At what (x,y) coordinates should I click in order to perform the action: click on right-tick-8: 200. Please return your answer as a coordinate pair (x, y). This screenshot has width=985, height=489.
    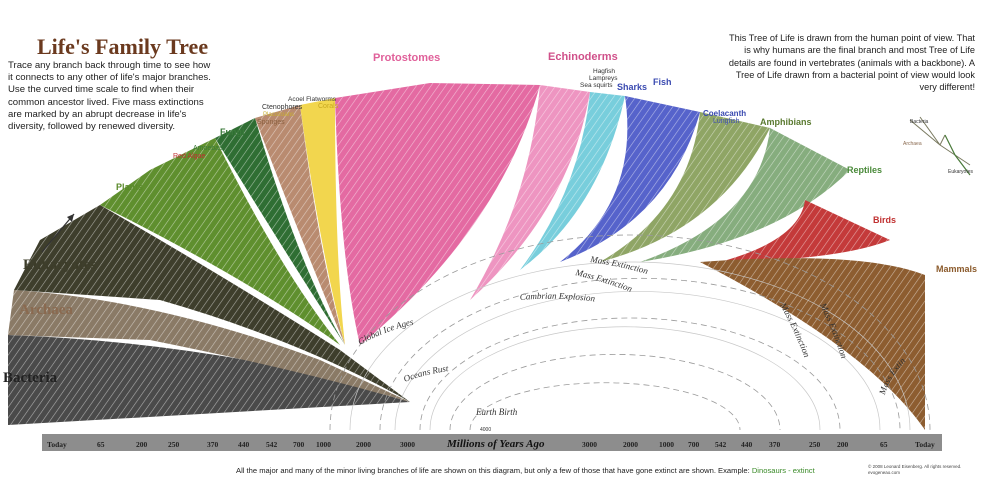
    Looking at the image, I should click on (843, 444).